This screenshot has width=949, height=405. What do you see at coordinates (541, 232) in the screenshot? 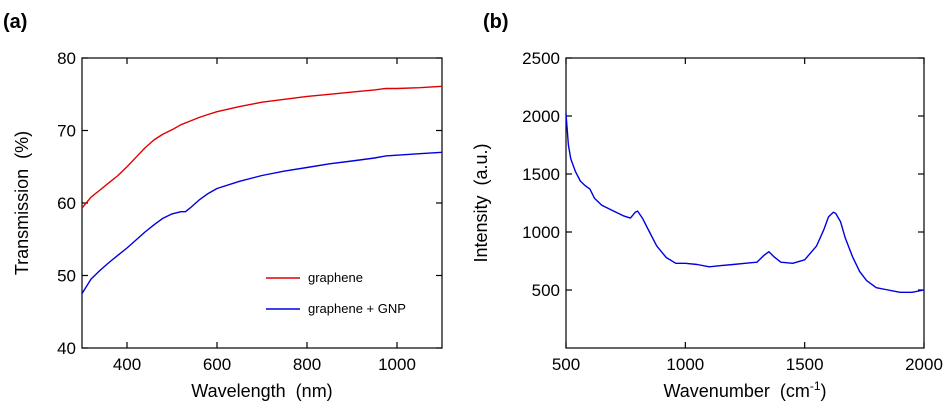
I see `panel-b-y-tick-label: 1000` at bounding box center [541, 232].